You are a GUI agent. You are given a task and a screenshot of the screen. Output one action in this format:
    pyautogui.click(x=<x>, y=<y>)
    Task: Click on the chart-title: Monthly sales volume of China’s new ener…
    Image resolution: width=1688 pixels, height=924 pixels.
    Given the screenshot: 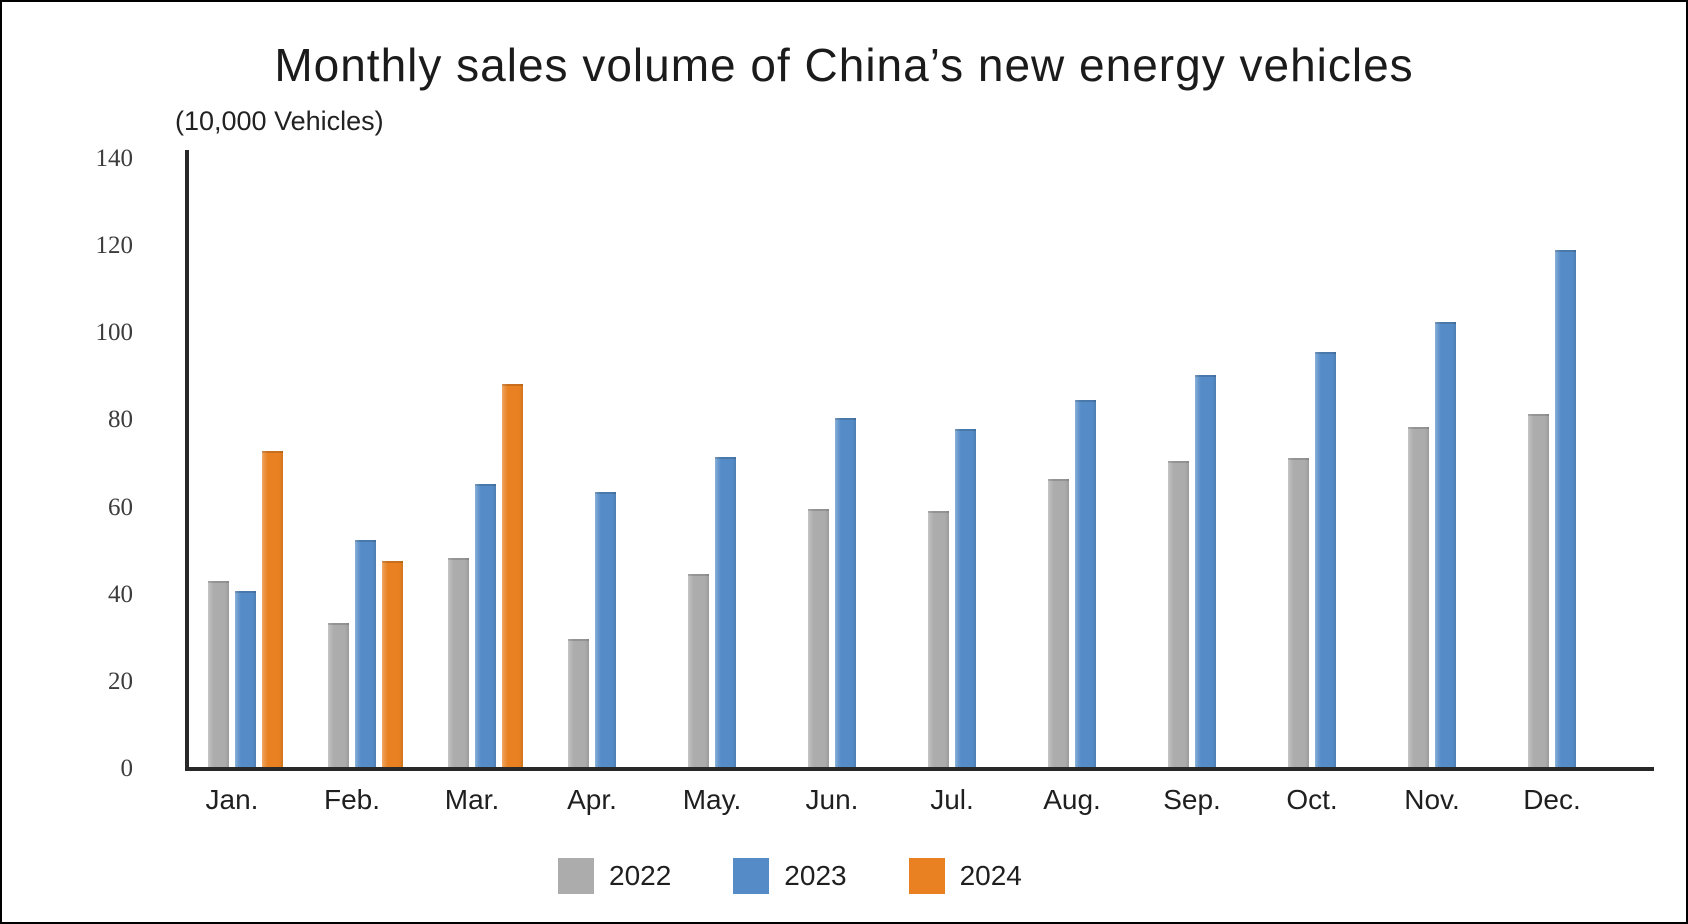 What is the action you would take?
    pyautogui.click(x=844, y=65)
    